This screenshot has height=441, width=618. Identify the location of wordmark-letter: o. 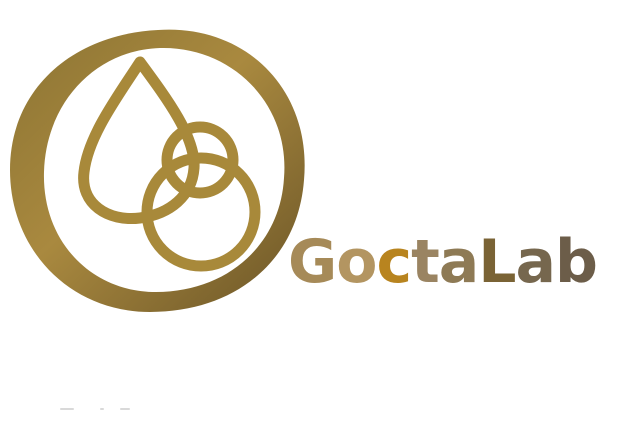
(356, 262).